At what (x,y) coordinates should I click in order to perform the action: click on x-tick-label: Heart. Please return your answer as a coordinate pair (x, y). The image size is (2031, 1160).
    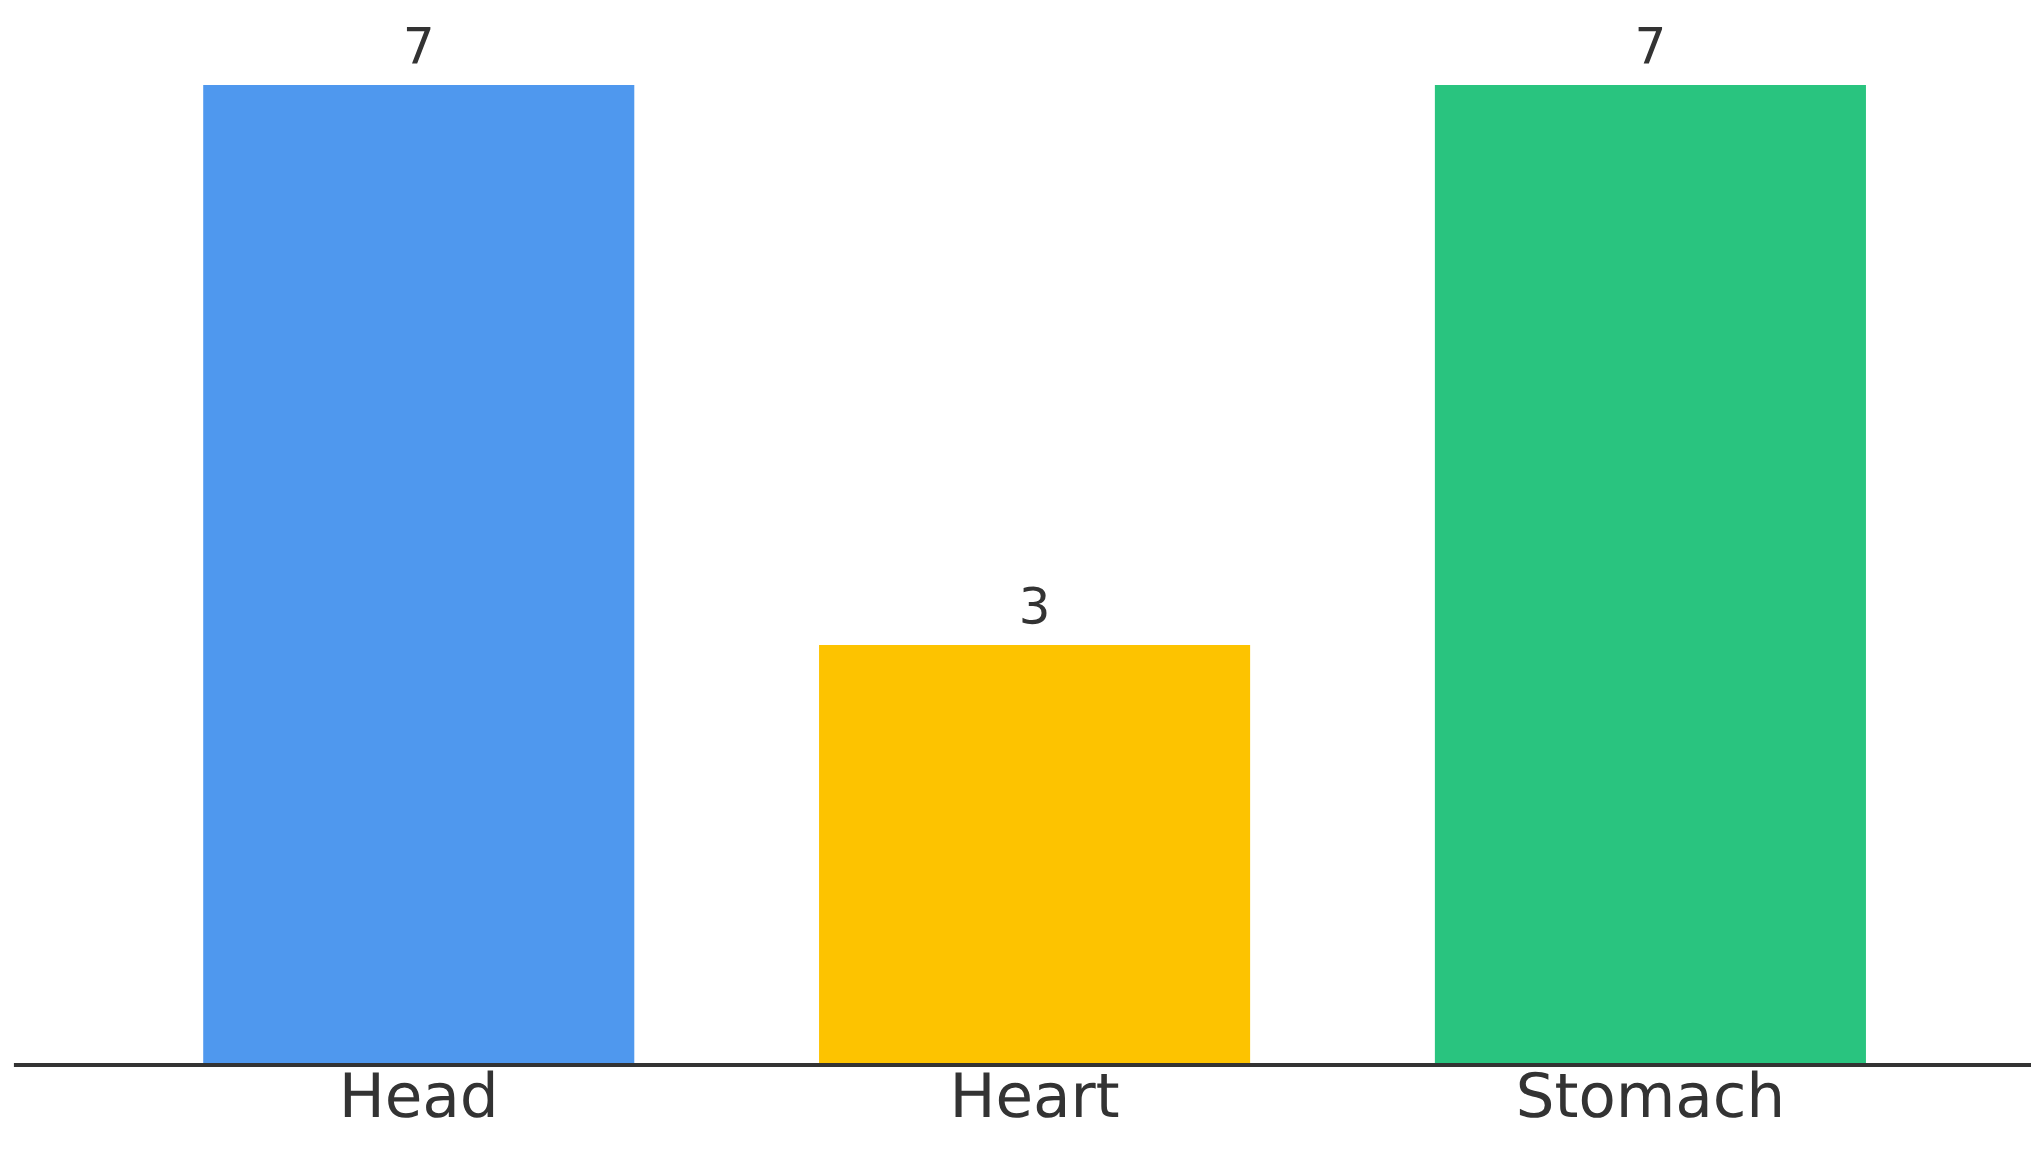
    Looking at the image, I should click on (1037, 1095).